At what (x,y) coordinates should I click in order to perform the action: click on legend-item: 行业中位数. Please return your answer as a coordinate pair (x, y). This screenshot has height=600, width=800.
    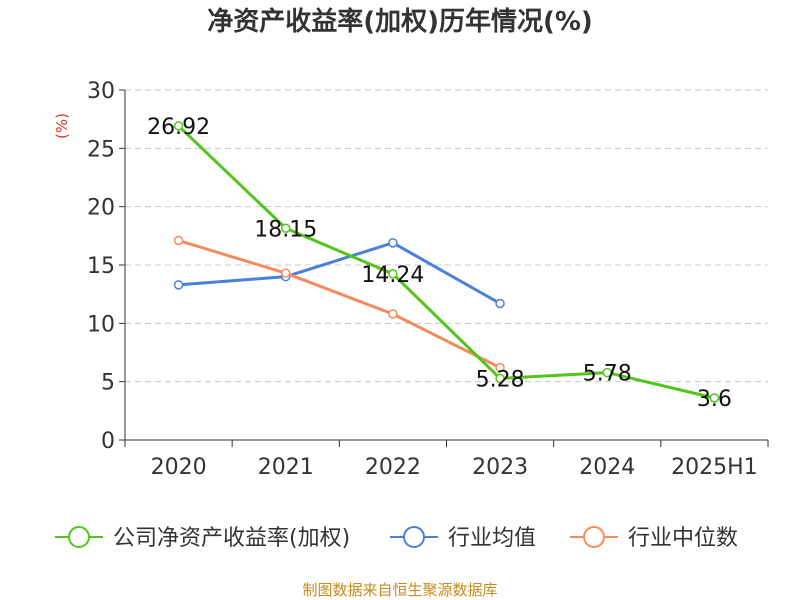
    Looking at the image, I should click on (654, 538).